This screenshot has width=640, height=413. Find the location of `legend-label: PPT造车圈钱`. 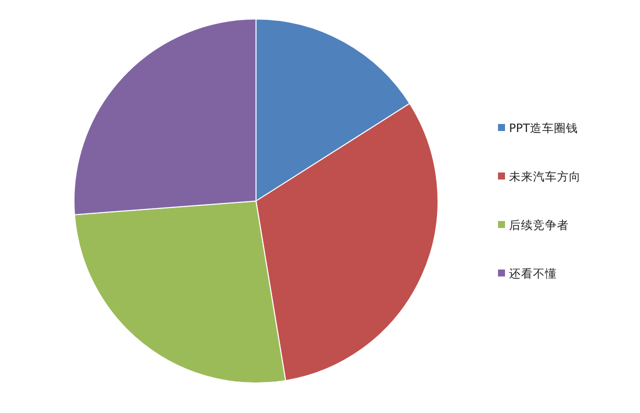

legend-label: PPT造车圈钱 is located at coordinates (543, 128).